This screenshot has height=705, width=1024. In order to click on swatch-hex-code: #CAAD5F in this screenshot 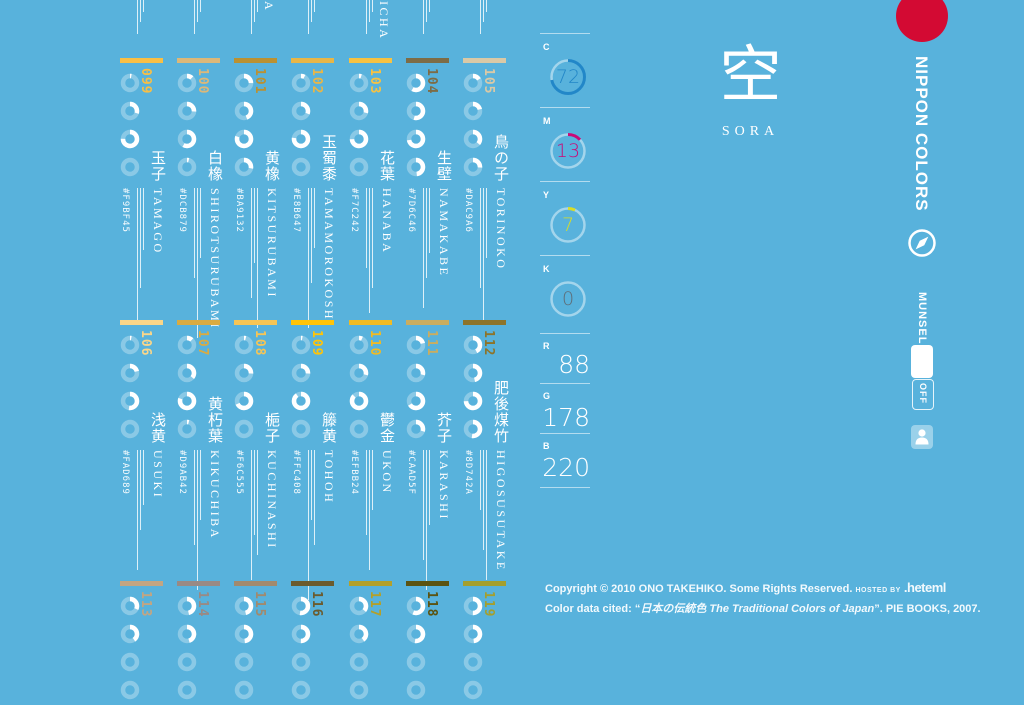, I will do `click(411, 472)`.